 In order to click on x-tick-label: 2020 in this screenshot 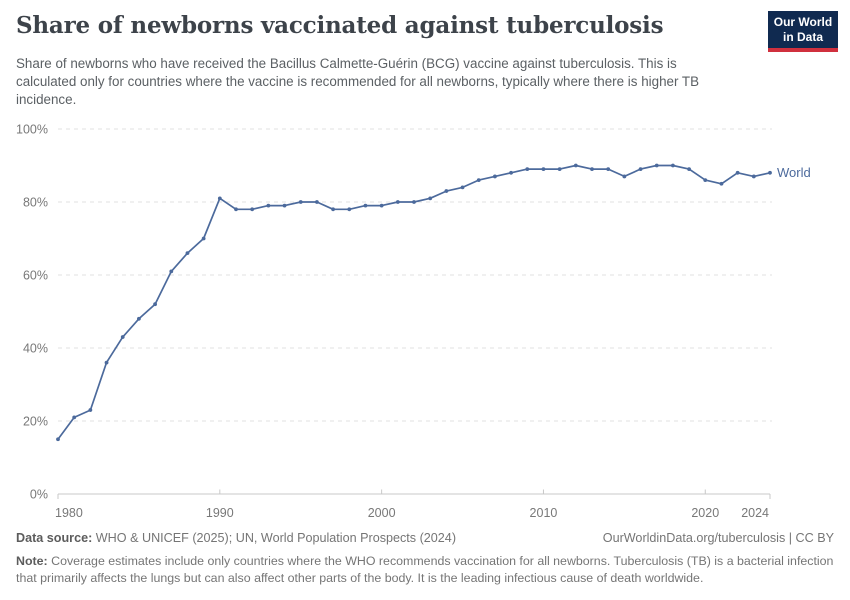, I will do `click(705, 513)`.